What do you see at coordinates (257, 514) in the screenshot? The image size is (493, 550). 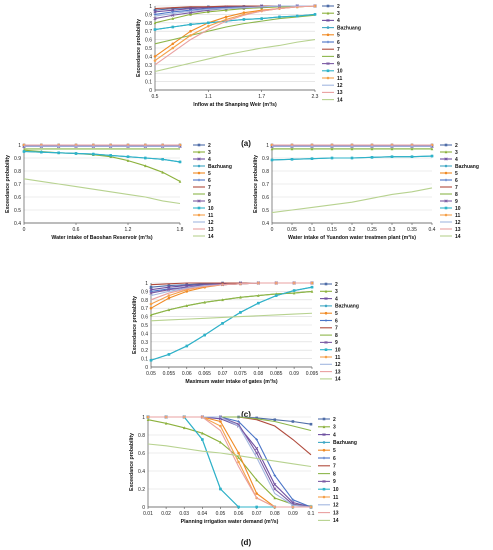 I see `x-tick-label: 0.07` at bounding box center [257, 514].